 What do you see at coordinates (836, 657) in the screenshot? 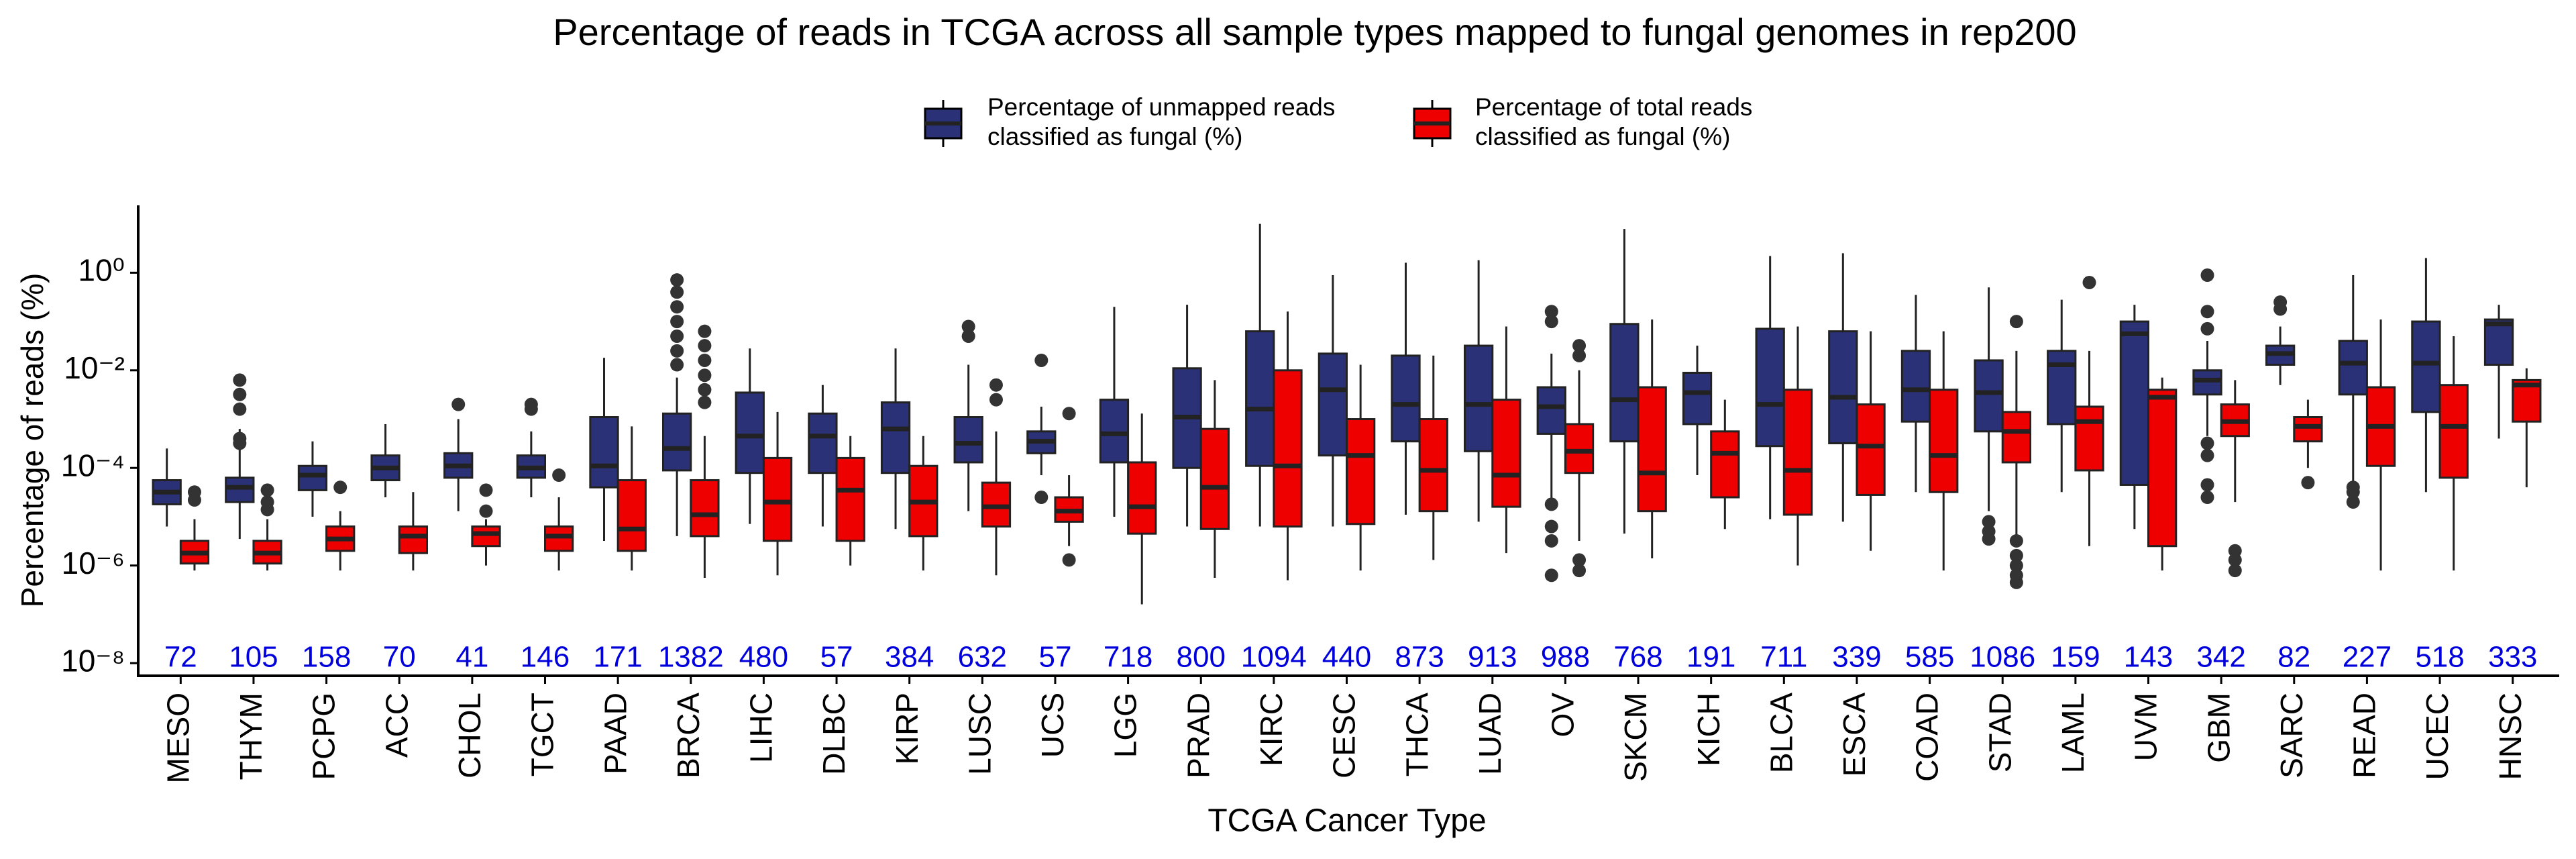
I see `count-label: 57` at bounding box center [836, 657].